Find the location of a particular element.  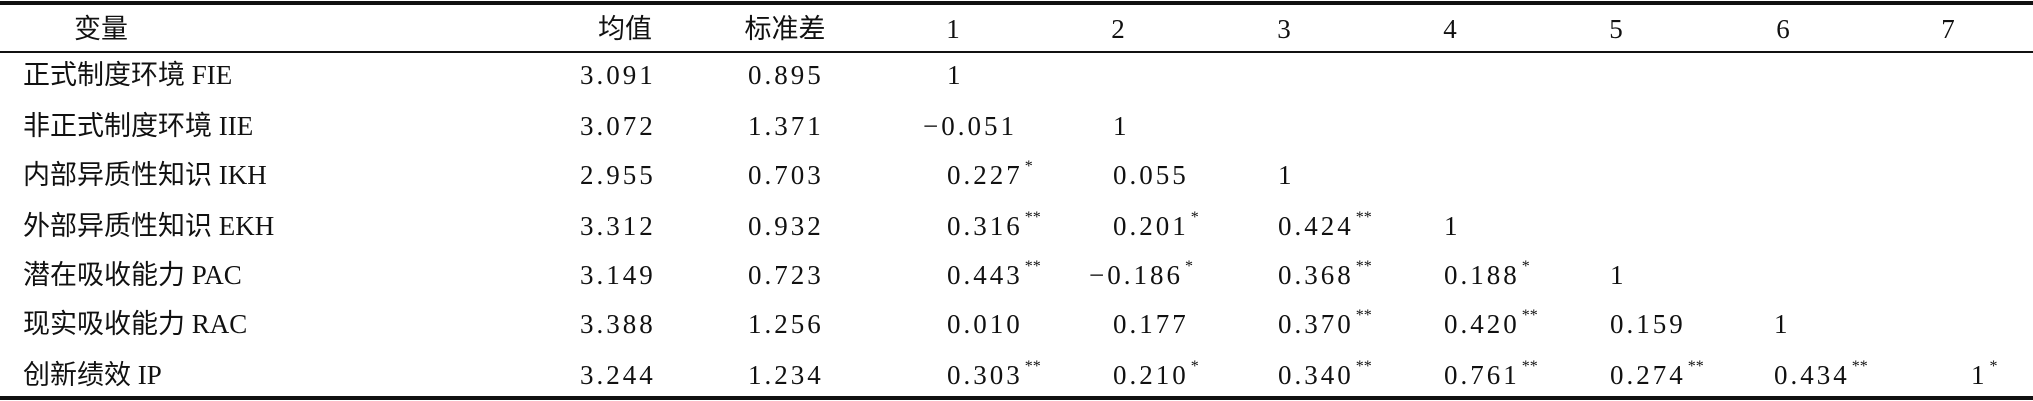

sd-cell: 0.703 is located at coordinates (786, 175).